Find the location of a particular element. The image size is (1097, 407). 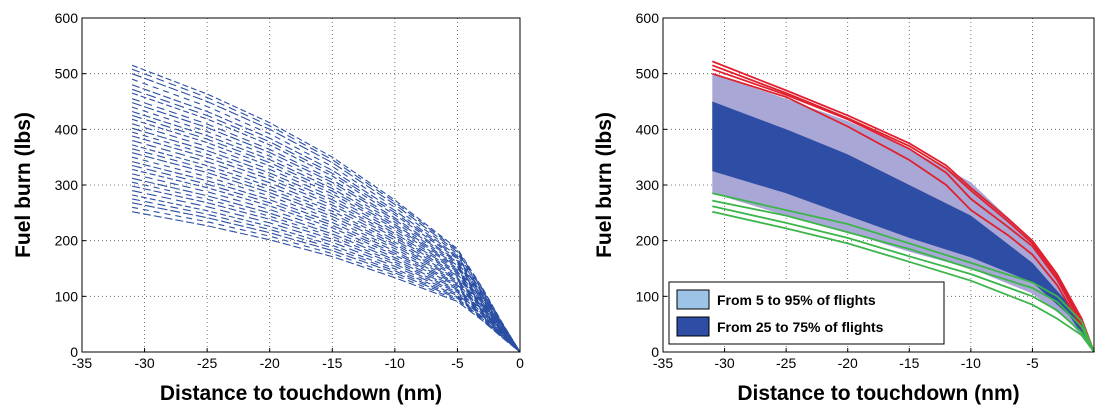

legend-label-25-75: From 25 to 75% of flights is located at coordinates (800, 327).